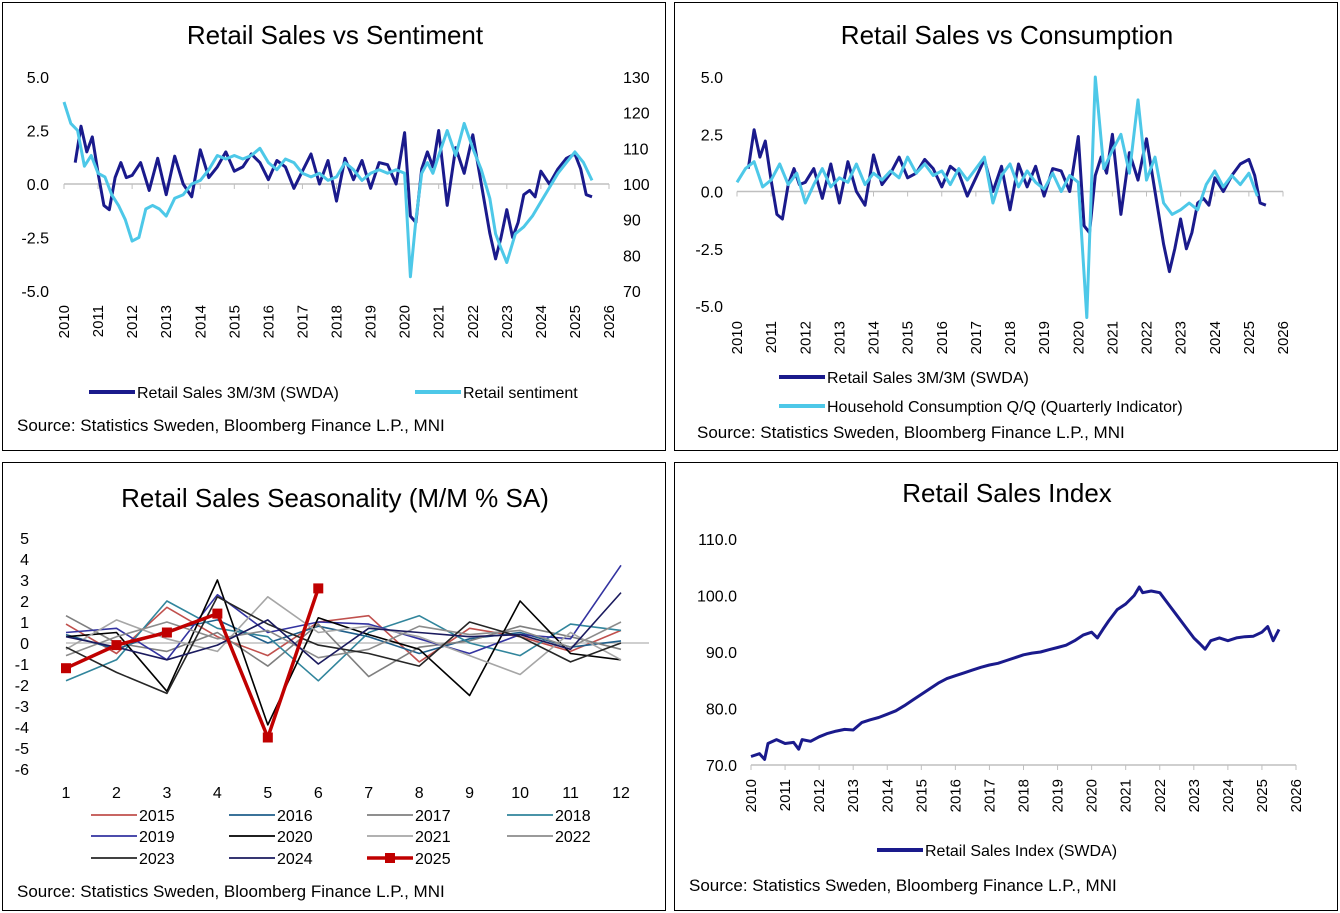 The width and height of the screenshot is (1340, 913). What do you see at coordinates (343, 640) in the screenshot?
I see `series-line-2022` at bounding box center [343, 640].